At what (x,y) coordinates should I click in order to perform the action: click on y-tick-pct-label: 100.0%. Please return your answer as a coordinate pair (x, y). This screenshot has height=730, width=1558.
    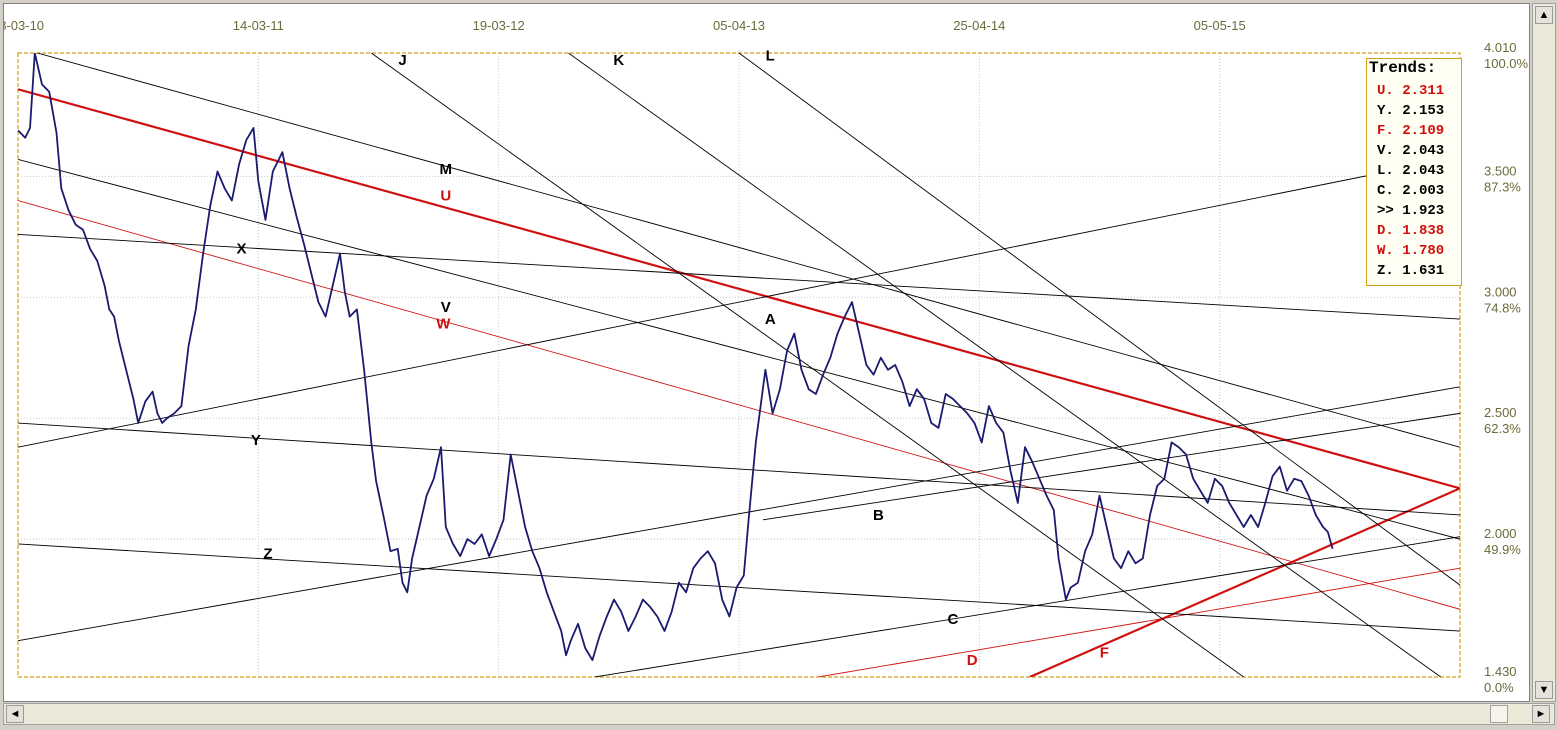
    Looking at the image, I should click on (1506, 63).